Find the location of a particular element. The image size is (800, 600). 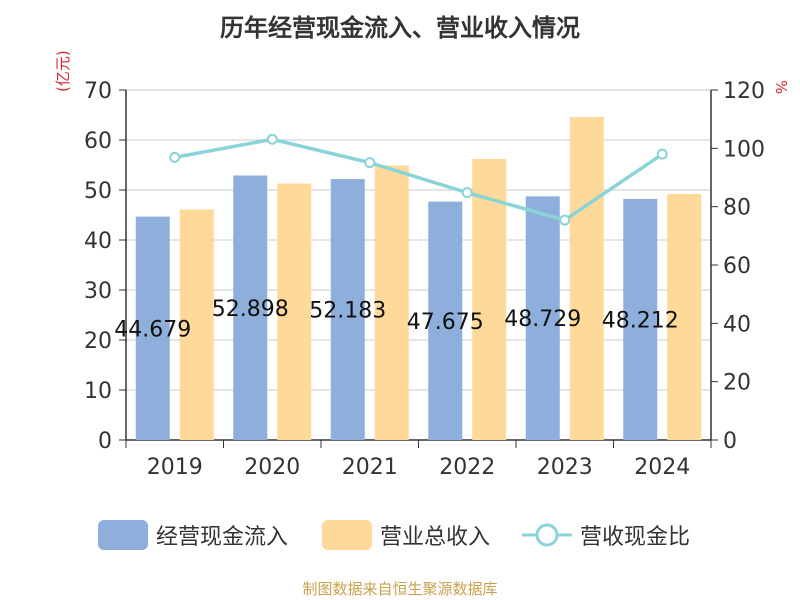

legend-swatch-cash-inflow is located at coordinates (123, 535).